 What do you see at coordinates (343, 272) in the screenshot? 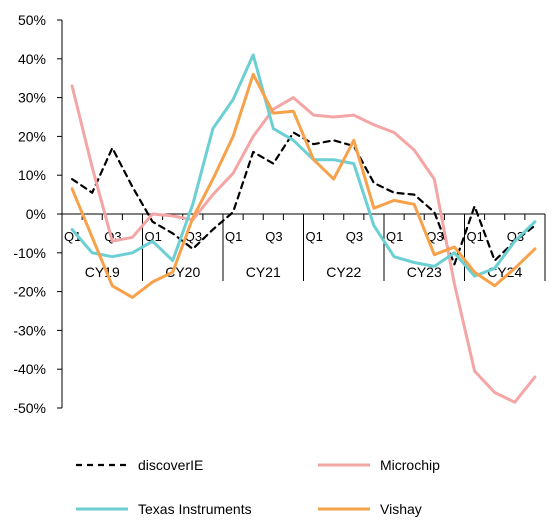
I see `x-year-label: CY22` at bounding box center [343, 272].